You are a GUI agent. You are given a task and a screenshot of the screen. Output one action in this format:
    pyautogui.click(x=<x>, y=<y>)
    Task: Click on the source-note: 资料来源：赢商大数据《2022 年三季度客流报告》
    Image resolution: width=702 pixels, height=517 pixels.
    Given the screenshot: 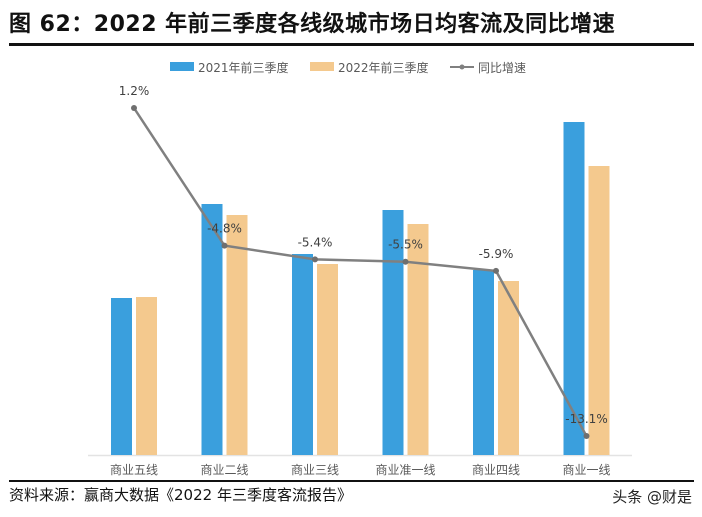 What is the action you would take?
    pyautogui.click(x=180, y=495)
    